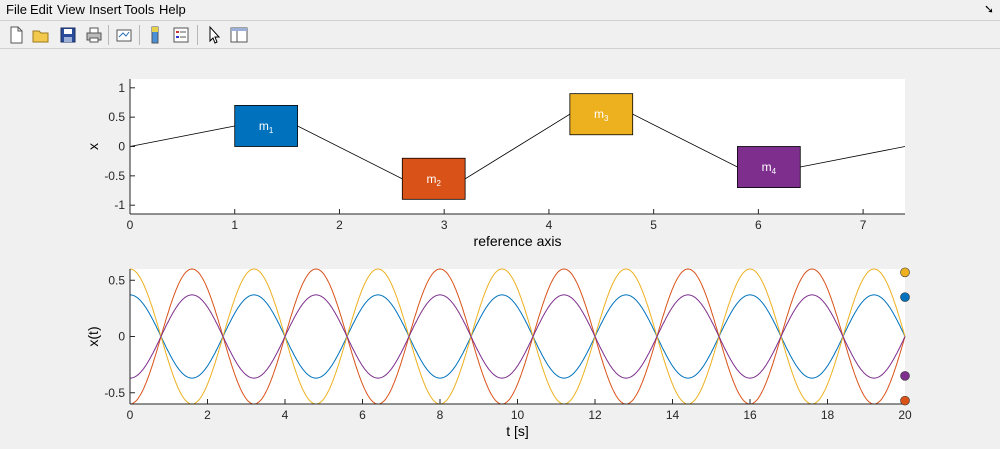  What do you see at coordinates (673, 415) in the screenshot?
I see `x-tick-label: 14` at bounding box center [673, 415].